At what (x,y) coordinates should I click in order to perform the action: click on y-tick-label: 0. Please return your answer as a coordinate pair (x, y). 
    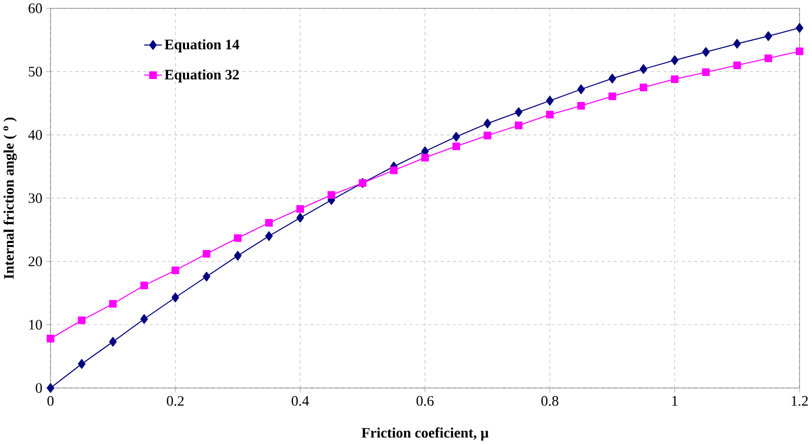
    Looking at the image, I should click on (39, 388).